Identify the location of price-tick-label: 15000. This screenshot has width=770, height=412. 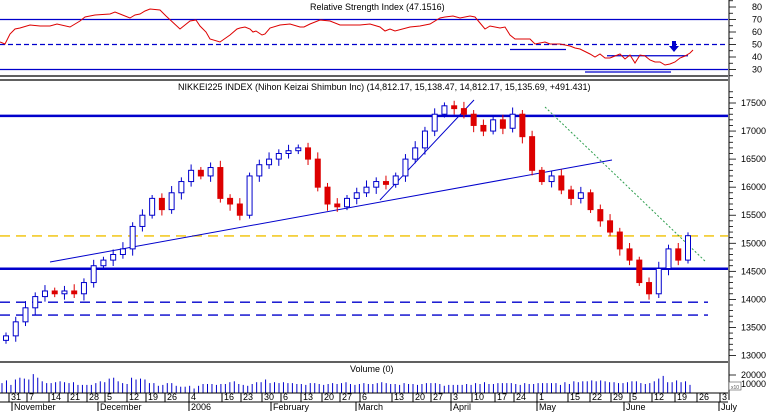
(753, 243).